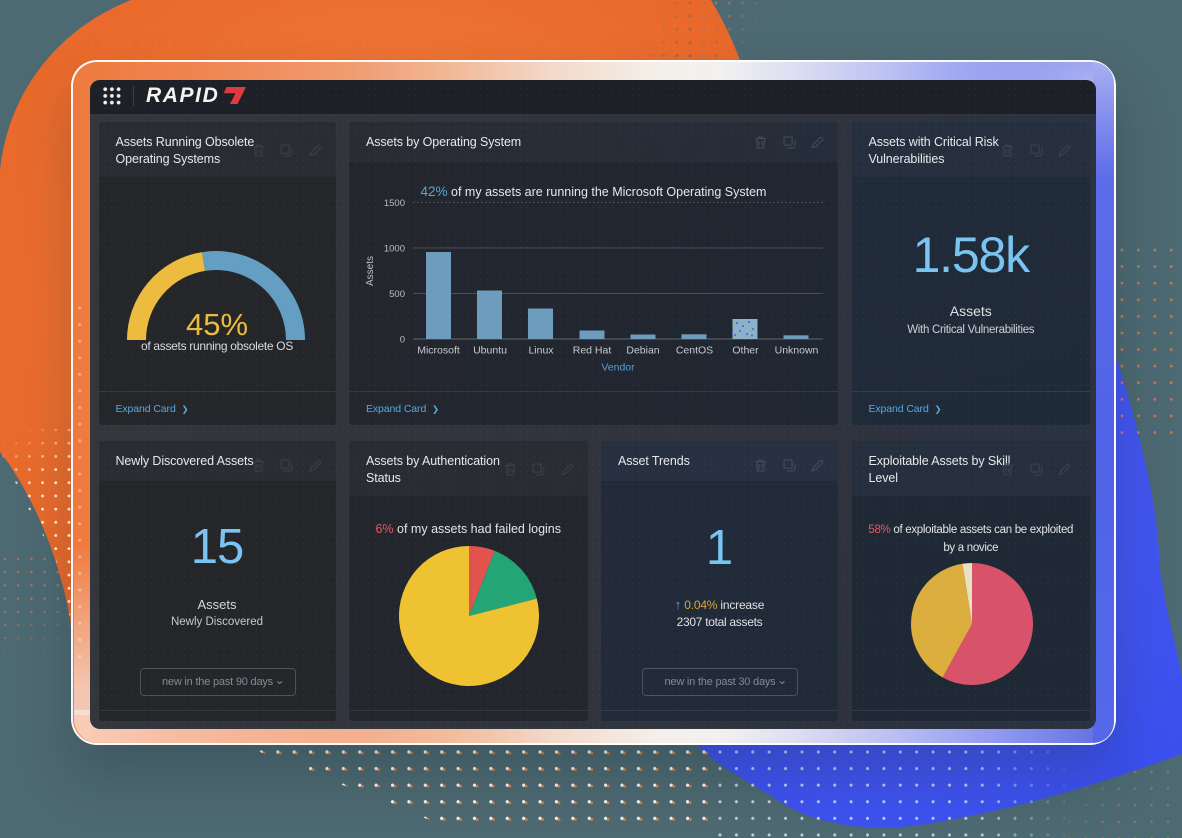  Describe the element at coordinates (394, 249) in the screenshot. I see `svg-text: 1000` at that location.